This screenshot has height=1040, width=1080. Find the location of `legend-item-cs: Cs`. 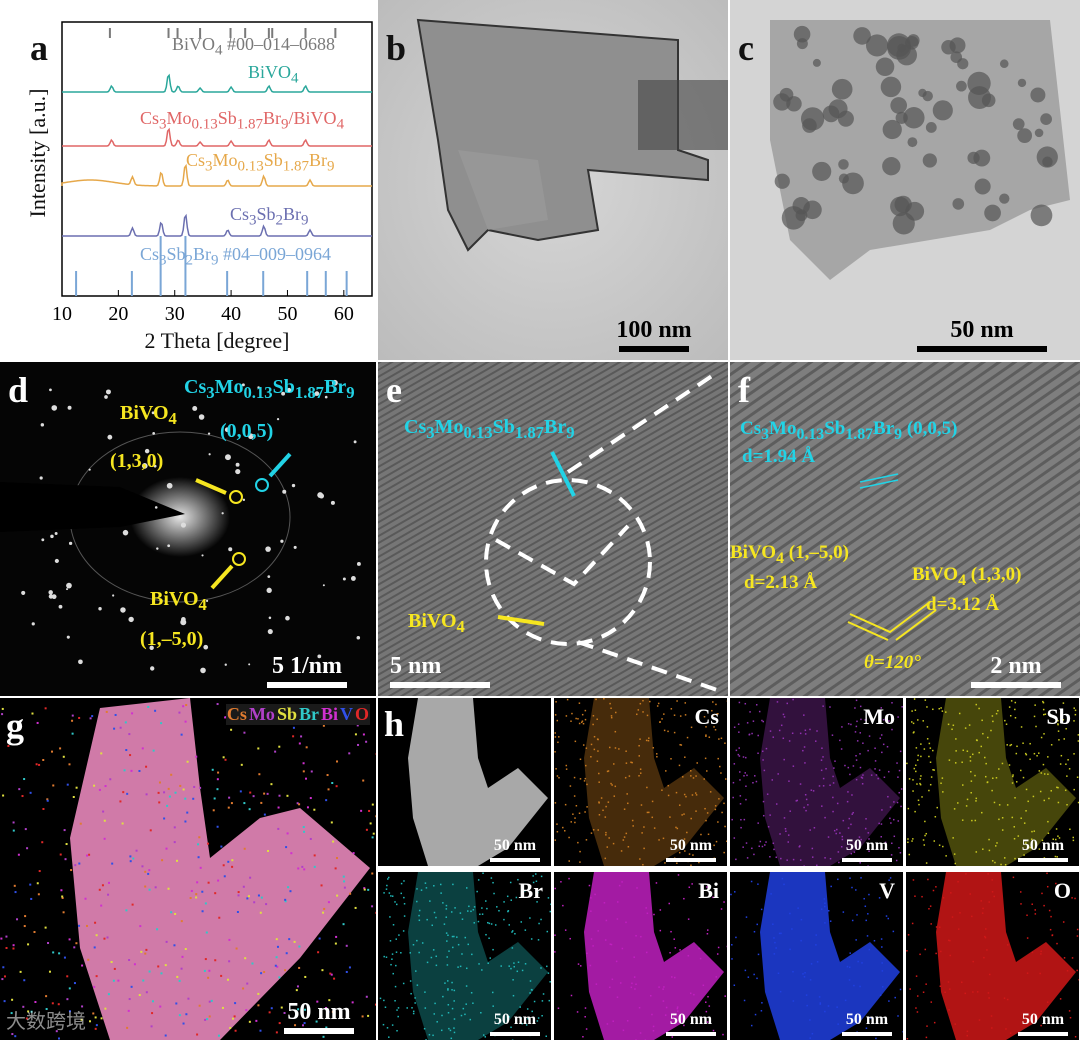

legend-item-cs: Cs is located at coordinates (236, 714).